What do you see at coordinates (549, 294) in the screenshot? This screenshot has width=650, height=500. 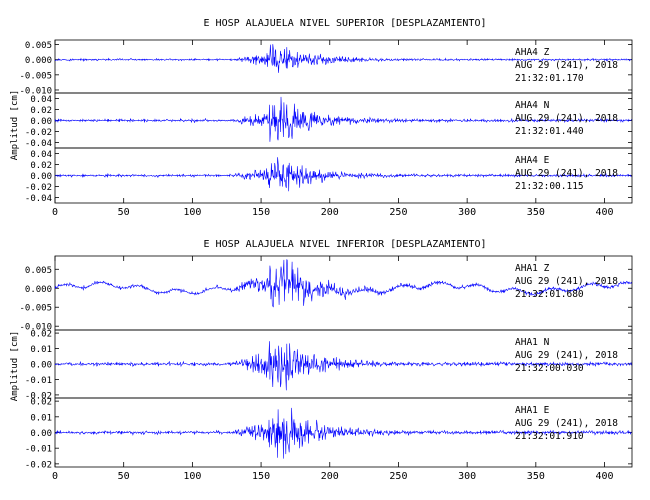 I see `station-label-line3: 21:32:01.680` at bounding box center [549, 294].